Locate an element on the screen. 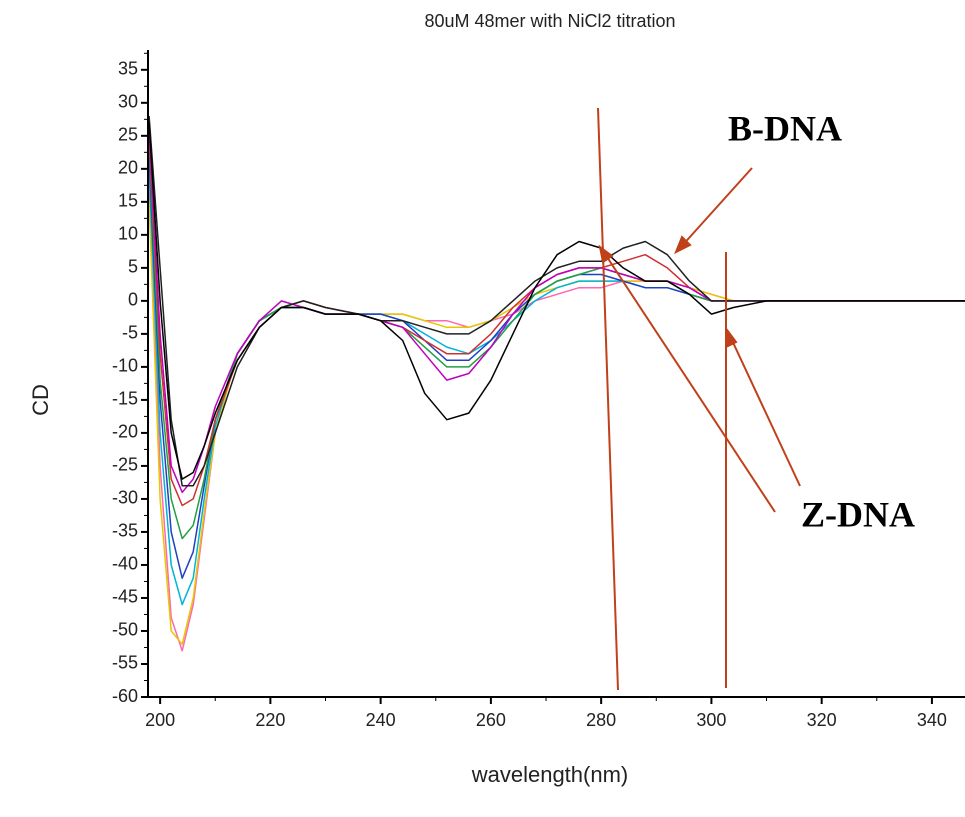 The image size is (965, 817). y-tick-label: -50 is located at coordinates (125, 630).